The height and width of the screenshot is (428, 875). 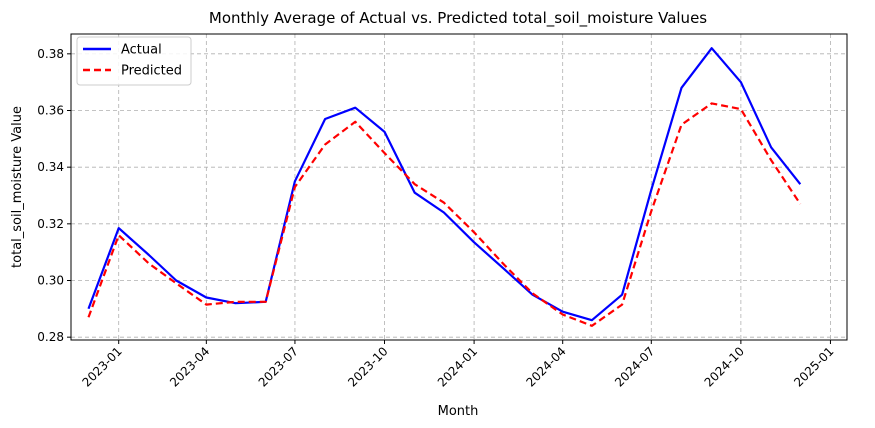 What do you see at coordinates (50, 281) in the screenshot?
I see `y-tick-label: 0.30` at bounding box center [50, 281].